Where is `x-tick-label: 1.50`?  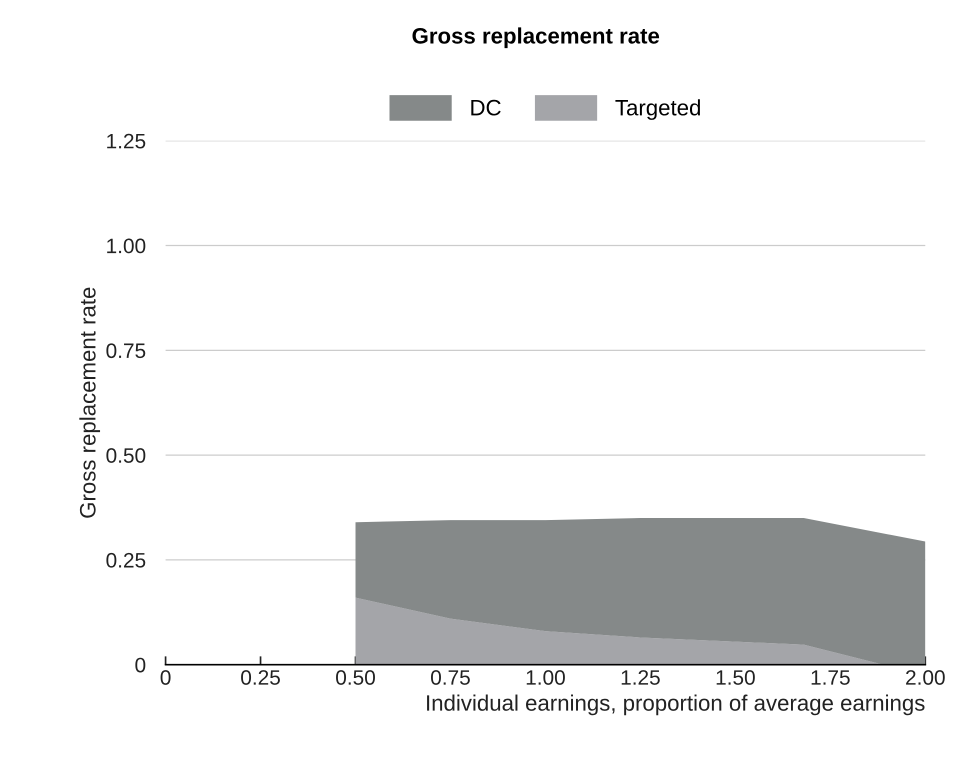
x-tick-label: 1.50 is located at coordinates (735, 677).